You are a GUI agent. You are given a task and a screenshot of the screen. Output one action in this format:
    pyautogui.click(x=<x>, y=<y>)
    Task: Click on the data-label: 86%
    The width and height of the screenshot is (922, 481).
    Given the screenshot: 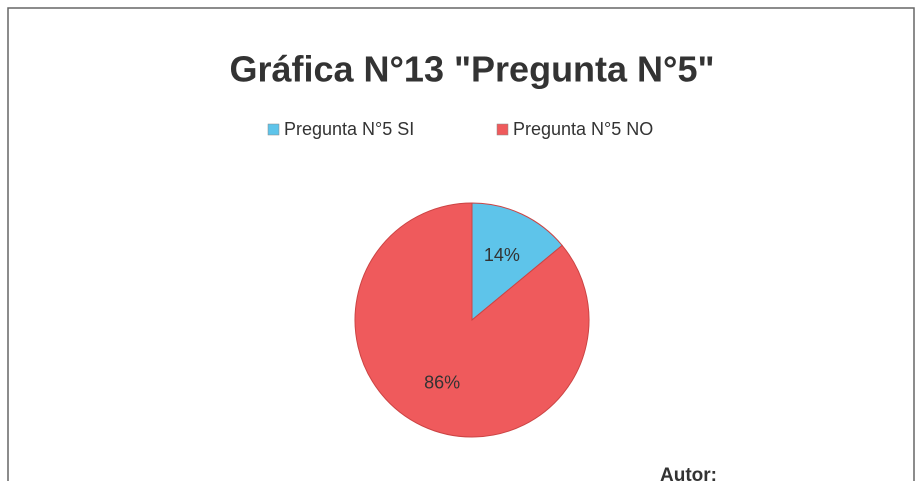 What is the action you would take?
    pyautogui.click(x=442, y=382)
    